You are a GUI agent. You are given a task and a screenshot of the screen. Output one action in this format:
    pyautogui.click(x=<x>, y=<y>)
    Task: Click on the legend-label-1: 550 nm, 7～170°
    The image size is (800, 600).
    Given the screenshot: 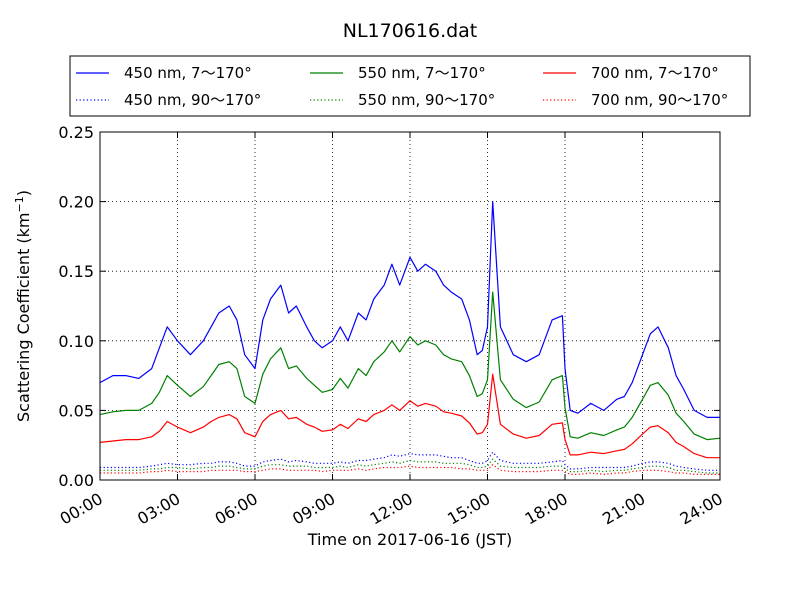 What is the action you would take?
    pyautogui.click(x=422, y=73)
    